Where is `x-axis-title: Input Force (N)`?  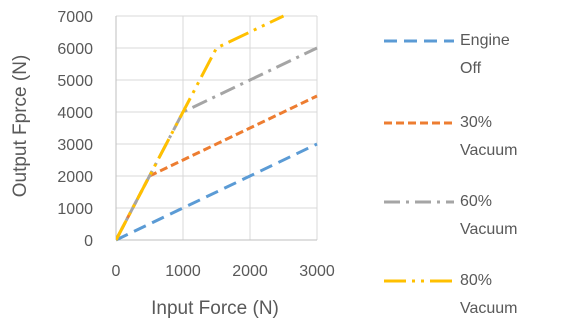 x-axis-title: Input Force (N) is located at coordinates (215, 308).